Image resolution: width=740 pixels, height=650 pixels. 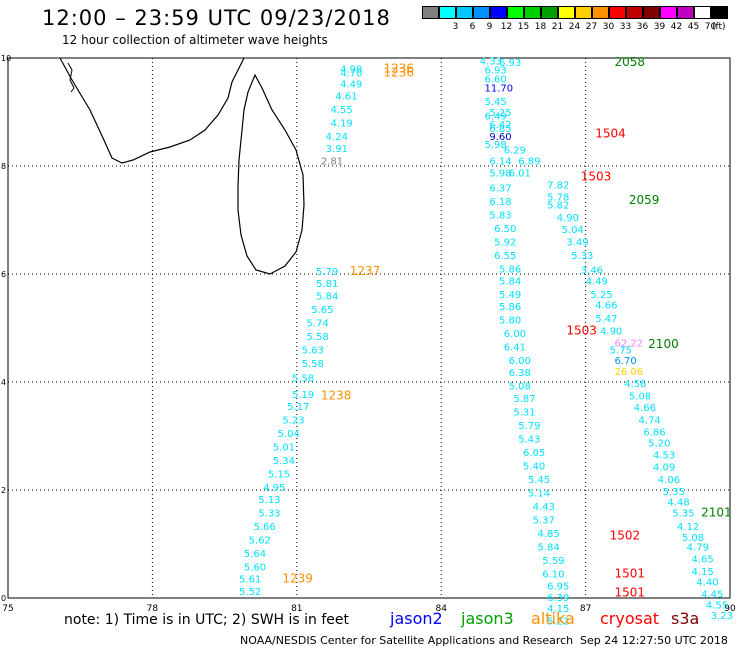 What do you see at coordinates (322, 310) in the screenshot?
I see `wave-height-label: 5.65` at bounding box center [322, 310].